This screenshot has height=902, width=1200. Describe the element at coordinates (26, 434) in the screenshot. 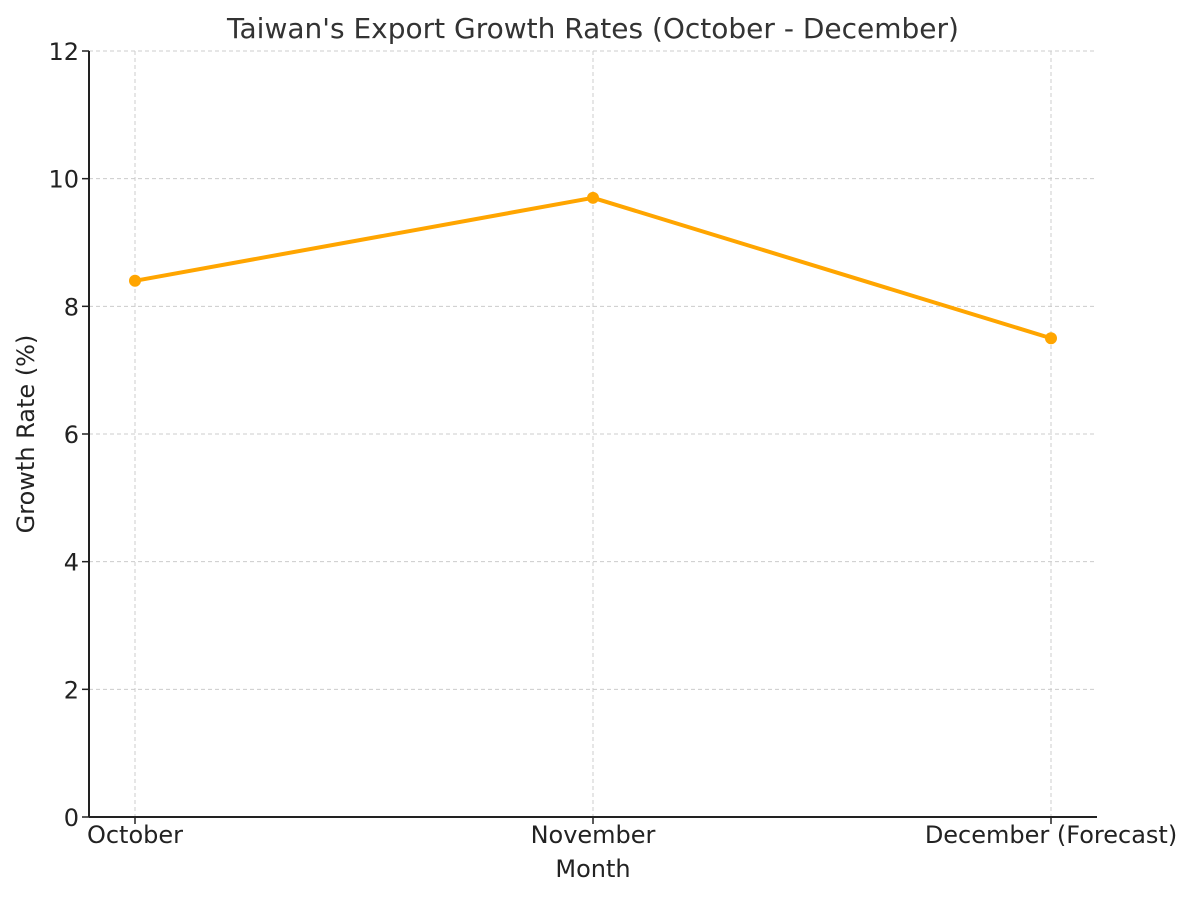

I see `y-axis-label: Growth Rate (%)` at that location.